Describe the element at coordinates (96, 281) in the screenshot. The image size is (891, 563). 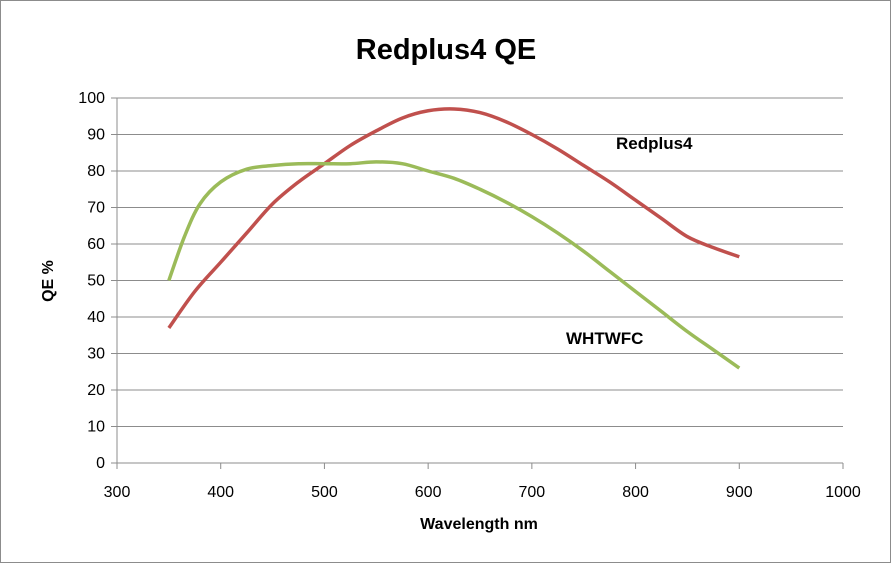
I see `y-tick-label-50: 50` at that location.